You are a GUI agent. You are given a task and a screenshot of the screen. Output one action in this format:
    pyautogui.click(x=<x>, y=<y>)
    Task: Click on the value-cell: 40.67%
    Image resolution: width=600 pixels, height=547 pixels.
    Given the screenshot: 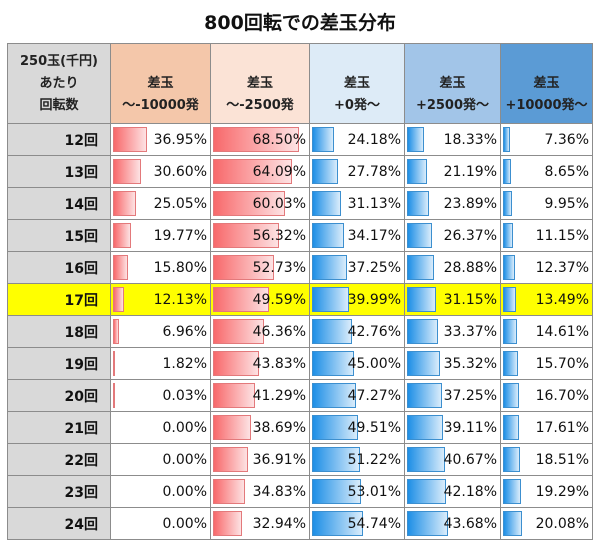 What is the action you would take?
    pyautogui.click(x=452, y=459)
    